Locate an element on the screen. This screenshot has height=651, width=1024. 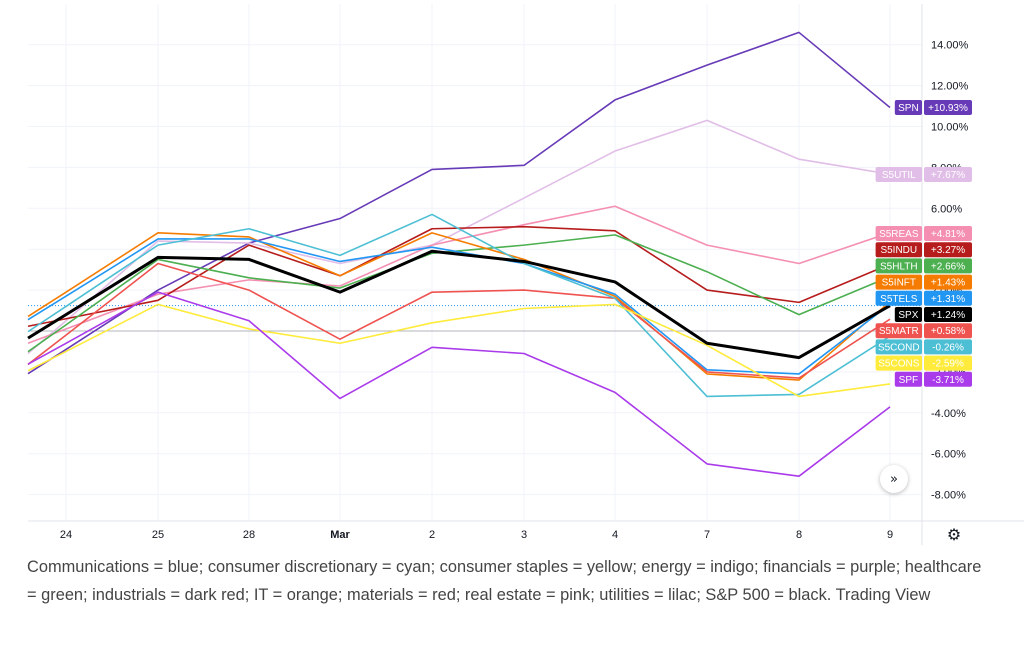
price-tag-value: -0.26% is located at coordinates (948, 347).